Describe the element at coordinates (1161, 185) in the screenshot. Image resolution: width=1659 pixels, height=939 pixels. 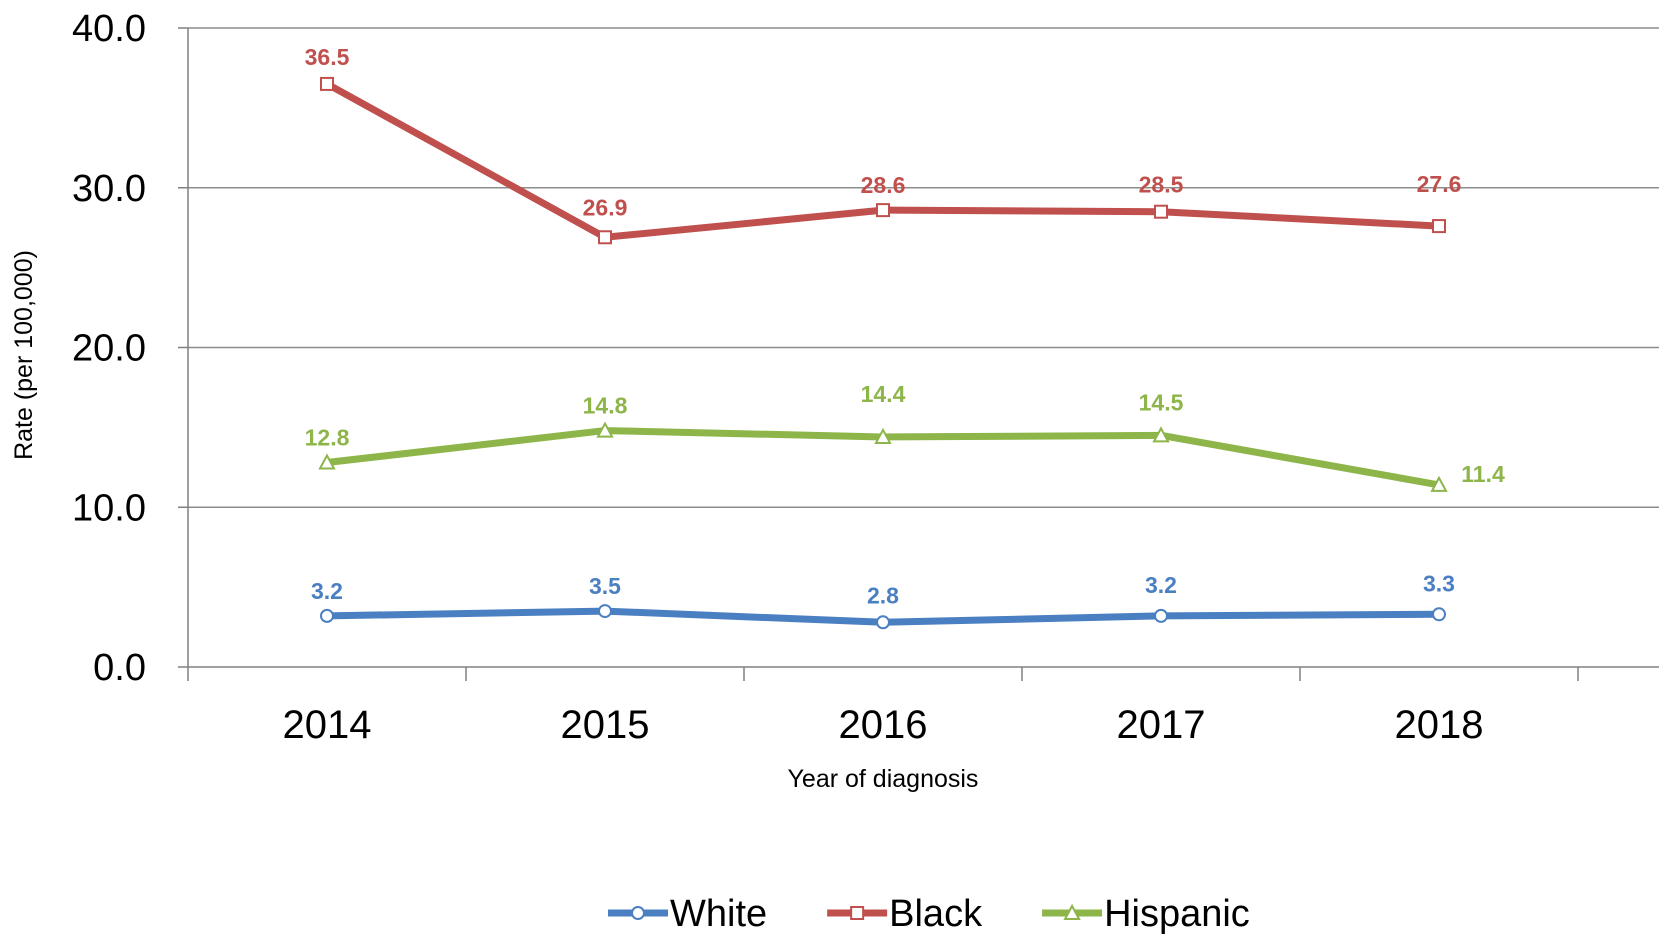
I see `data-label-black: 28.5` at that location.